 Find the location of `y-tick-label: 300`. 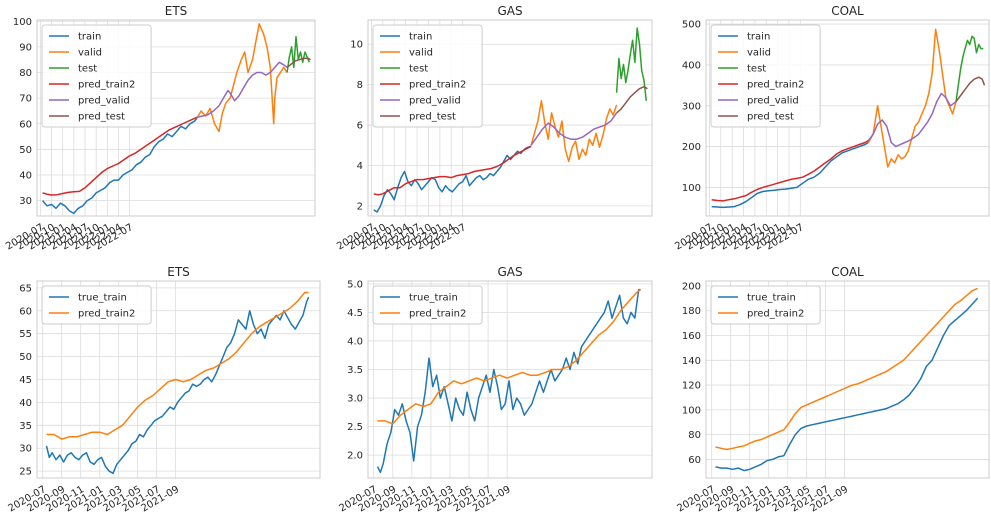

y-tick-label: 300 is located at coordinates (691, 106).